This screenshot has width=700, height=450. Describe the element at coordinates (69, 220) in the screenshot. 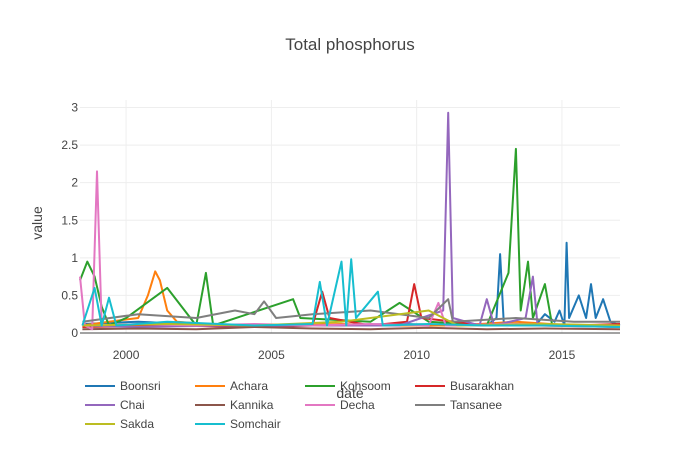

I see `y-tick-label: 1.5` at that location.